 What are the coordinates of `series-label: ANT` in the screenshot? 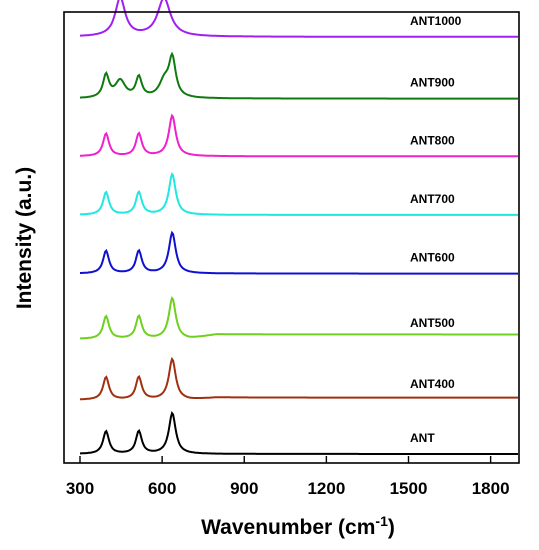 It's located at (422, 438).